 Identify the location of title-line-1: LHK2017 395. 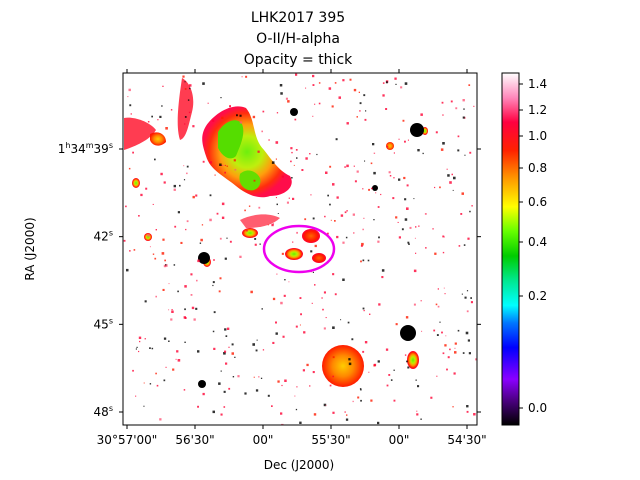
(298, 18).